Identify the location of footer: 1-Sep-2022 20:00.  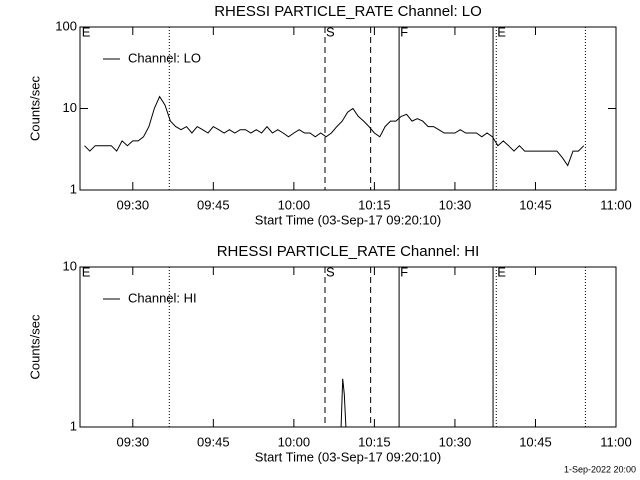
(600, 469).